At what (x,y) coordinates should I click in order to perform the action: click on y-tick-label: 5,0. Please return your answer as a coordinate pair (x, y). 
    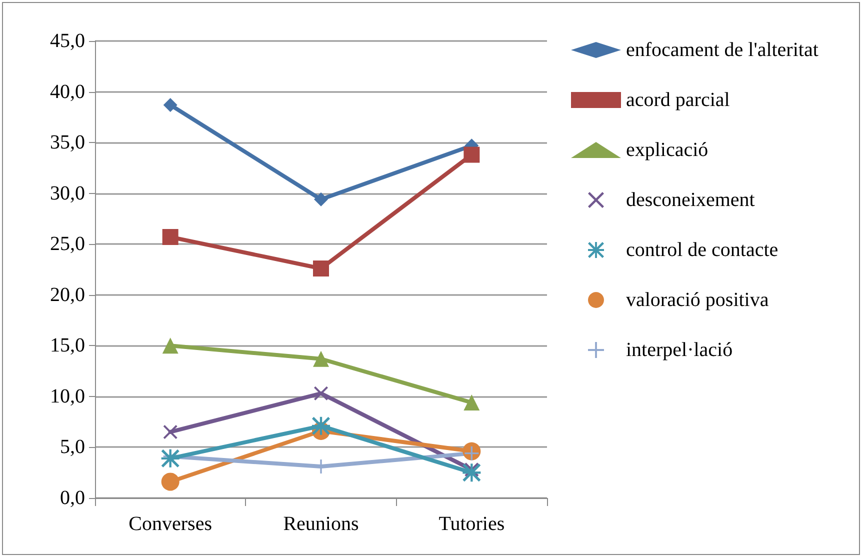
    Looking at the image, I should click on (72, 447).